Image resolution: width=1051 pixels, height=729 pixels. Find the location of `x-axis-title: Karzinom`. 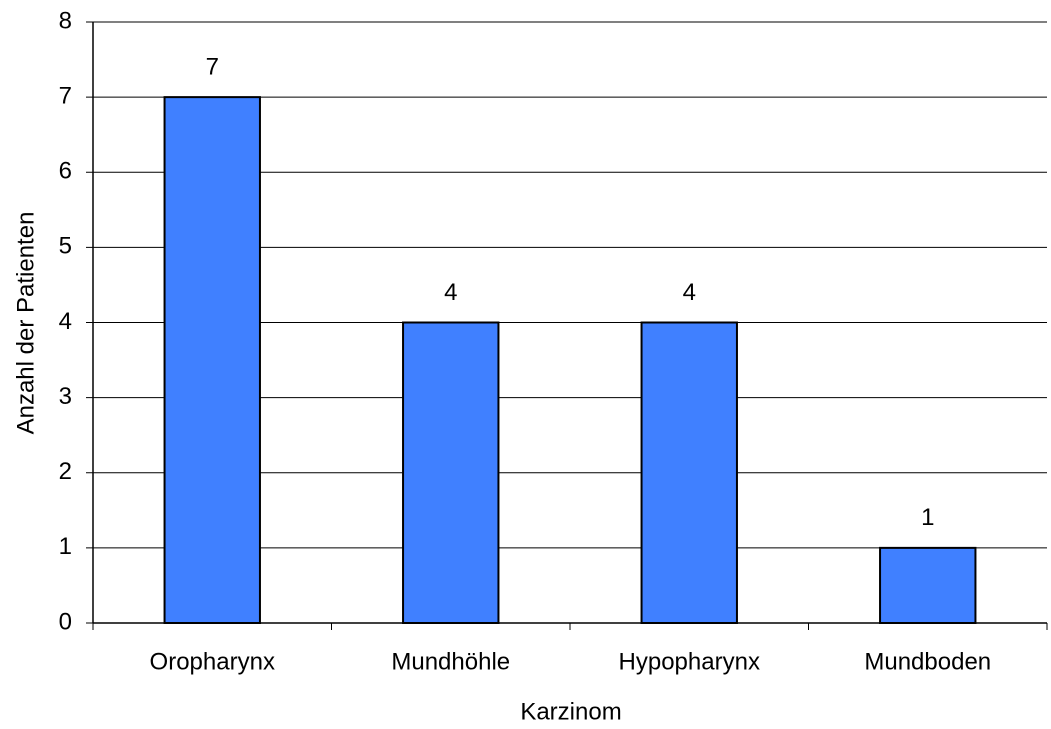

x-axis-title: Karzinom is located at coordinates (570, 711).